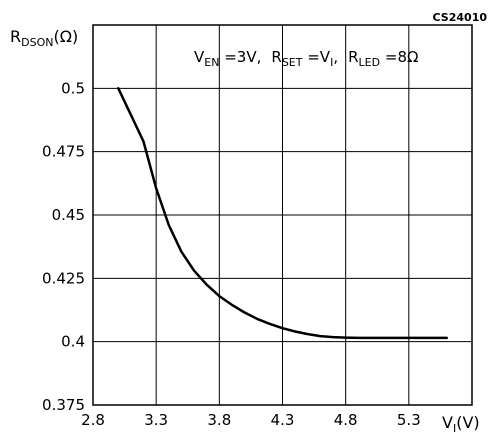  I want to click on y-tick-label: 0.4, so click(73, 342).